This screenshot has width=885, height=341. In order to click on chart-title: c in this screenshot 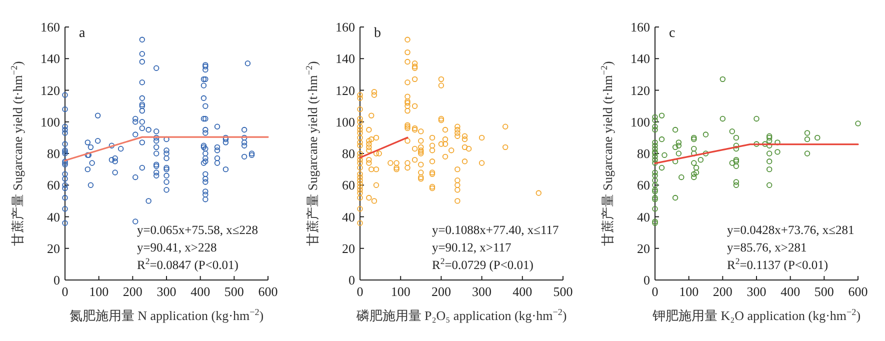, I will do `click(672, 33)`.